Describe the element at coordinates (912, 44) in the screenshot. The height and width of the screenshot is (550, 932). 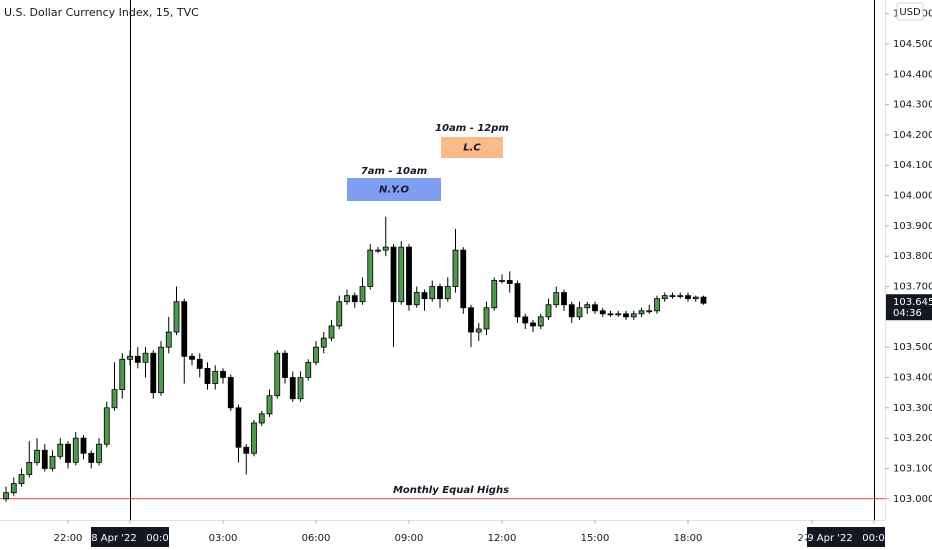
I see `y-tick-label: 104.500` at that location.